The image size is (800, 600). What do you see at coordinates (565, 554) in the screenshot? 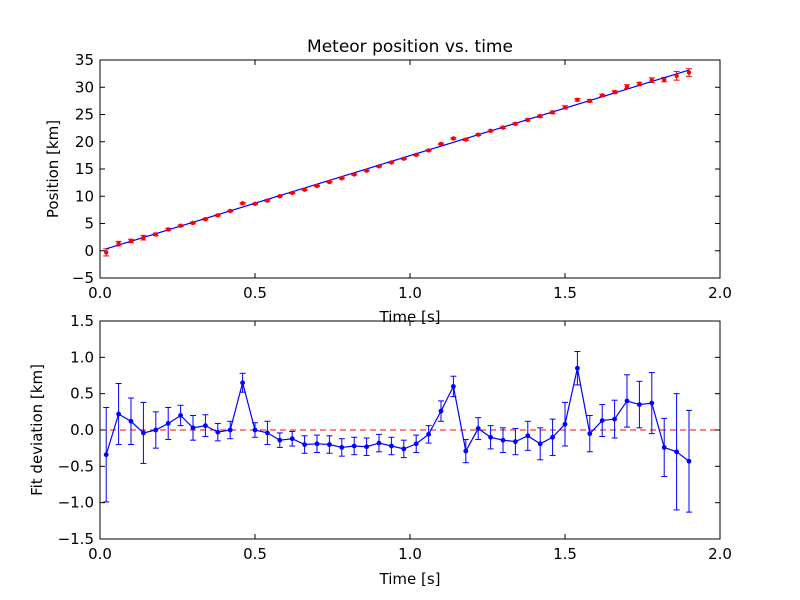
I see `bottom-x-tick-label: 1.5` at bounding box center [565, 554].